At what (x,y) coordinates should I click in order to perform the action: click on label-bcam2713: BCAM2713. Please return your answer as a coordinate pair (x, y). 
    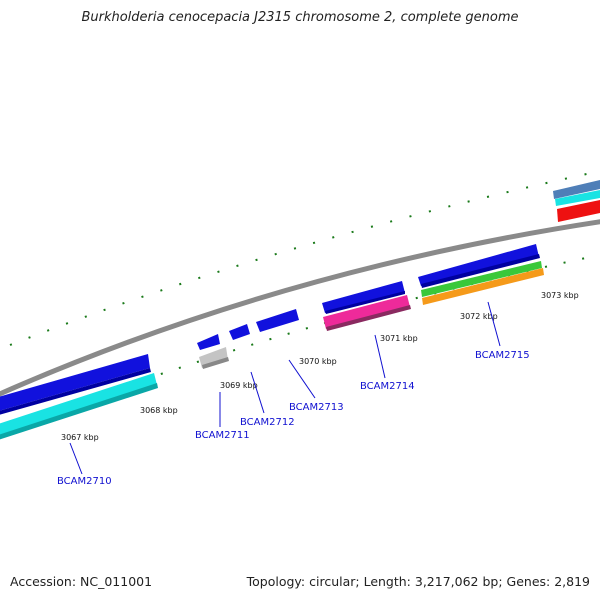
    Looking at the image, I should click on (316, 407).